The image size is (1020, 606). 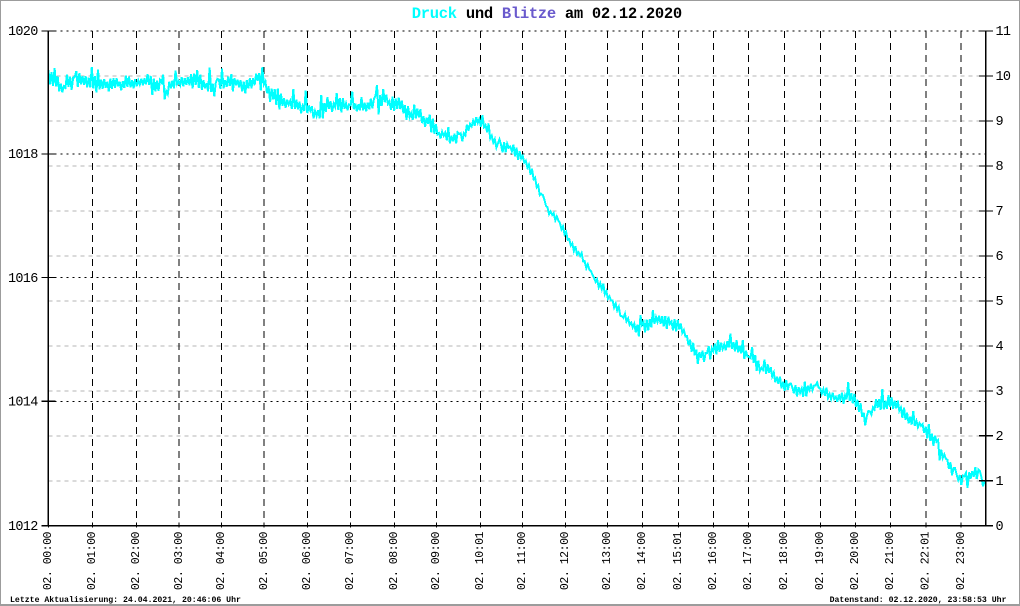 I want to click on svg-text: 02. 00:00, so click(x=48, y=560).